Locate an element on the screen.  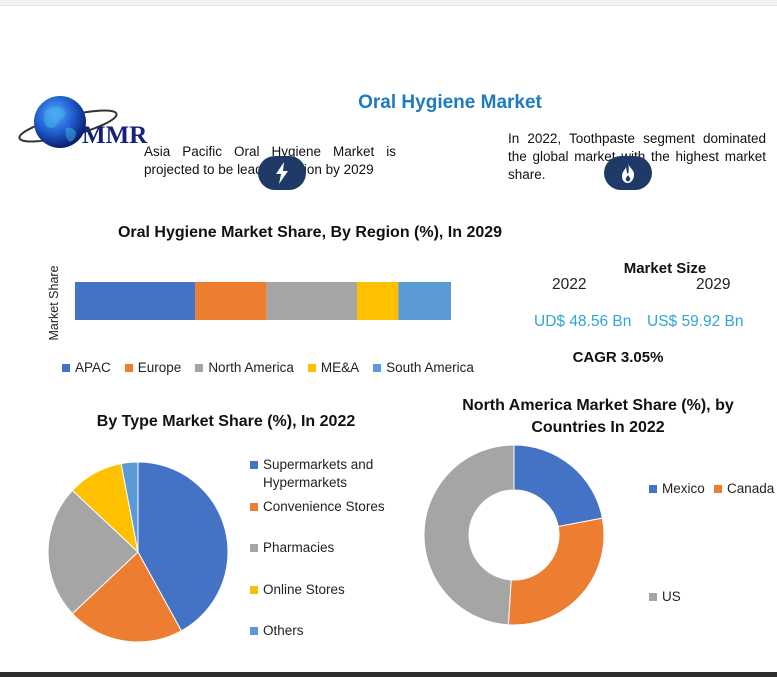
slice-canada is located at coordinates (556, 571).